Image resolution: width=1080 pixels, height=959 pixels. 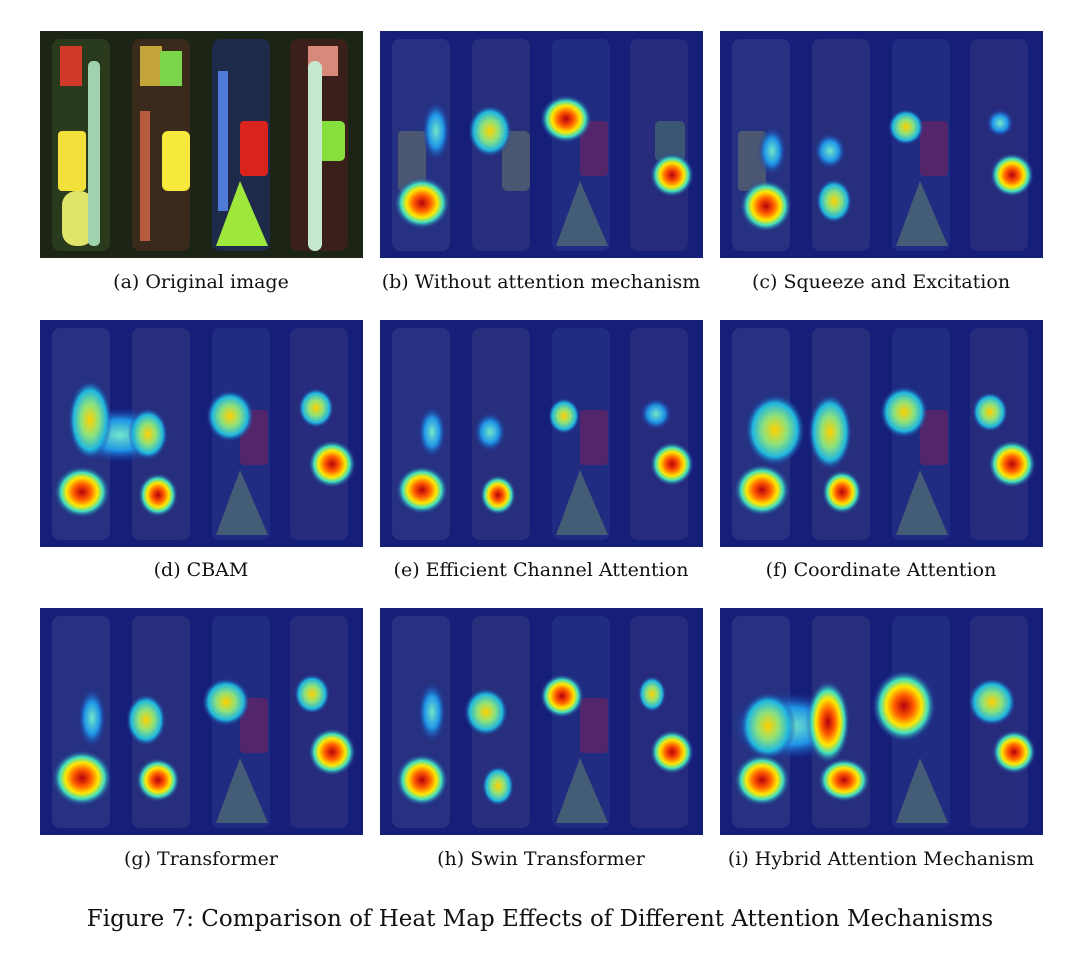 I want to click on heatmap-swin-transformer, so click(x=541, y=721).